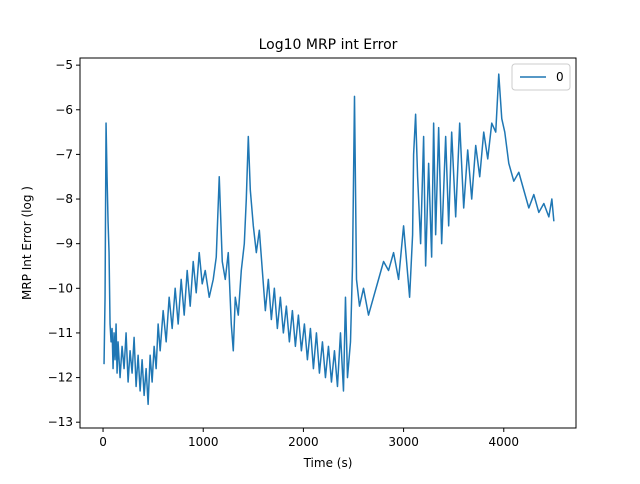  Describe the element at coordinates (503, 442) in the screenshot. I see `x-tick-label: 4000` at that location.